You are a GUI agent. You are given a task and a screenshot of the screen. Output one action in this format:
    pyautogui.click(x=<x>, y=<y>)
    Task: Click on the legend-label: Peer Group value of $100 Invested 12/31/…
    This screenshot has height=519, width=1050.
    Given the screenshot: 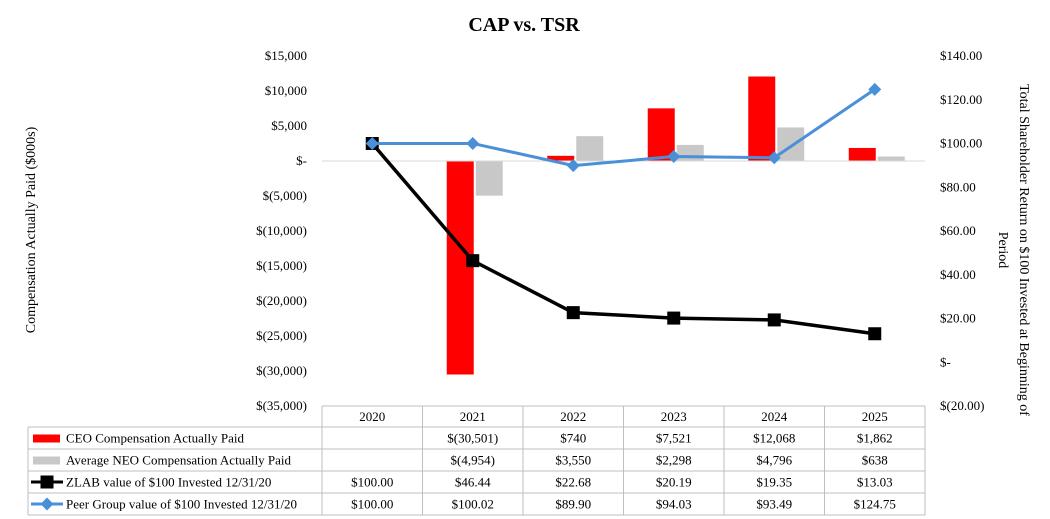 What is the action you would take?
    pyautogui.click(x=181, y=504)
    